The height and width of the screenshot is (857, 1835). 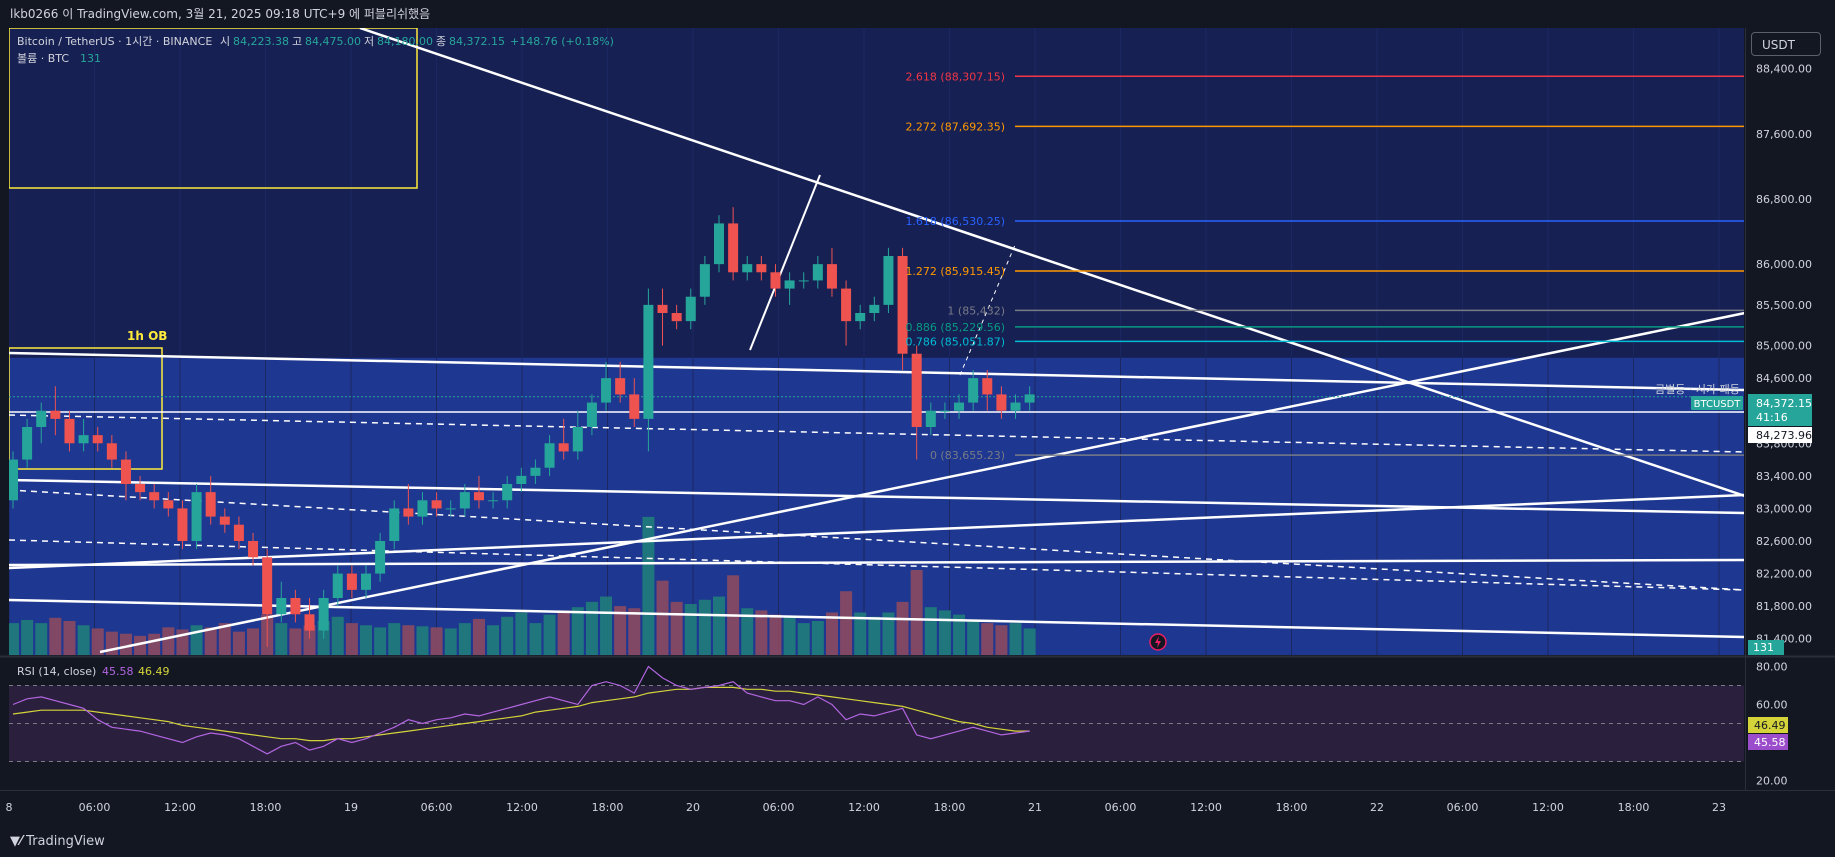 What do you see at coordinates (114, 41) in the screenshot?
I see `symbol-title: Bitcoin / TetherUS · 1시간 · BINANCE` at bounding box center [114, 41].